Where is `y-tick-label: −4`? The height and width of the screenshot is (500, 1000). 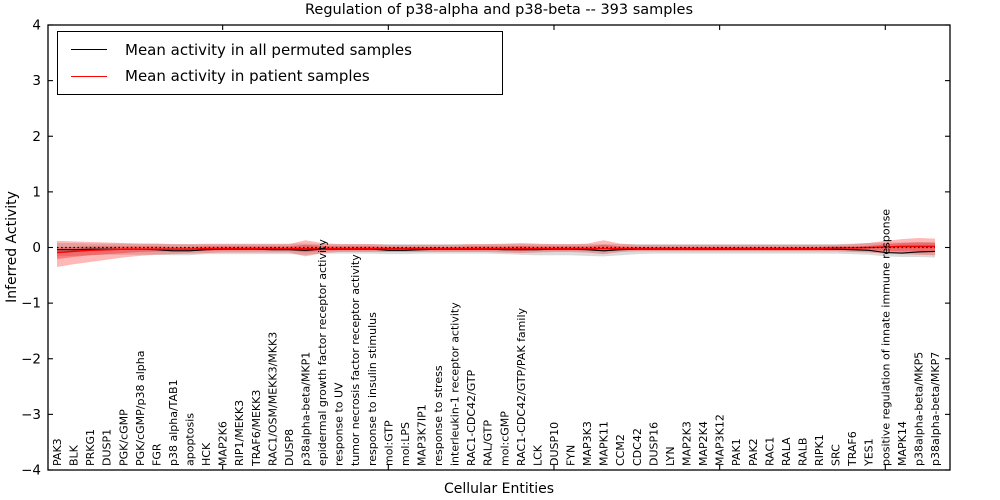 y-tick-label: −4 is located at coordinates (31, 471).